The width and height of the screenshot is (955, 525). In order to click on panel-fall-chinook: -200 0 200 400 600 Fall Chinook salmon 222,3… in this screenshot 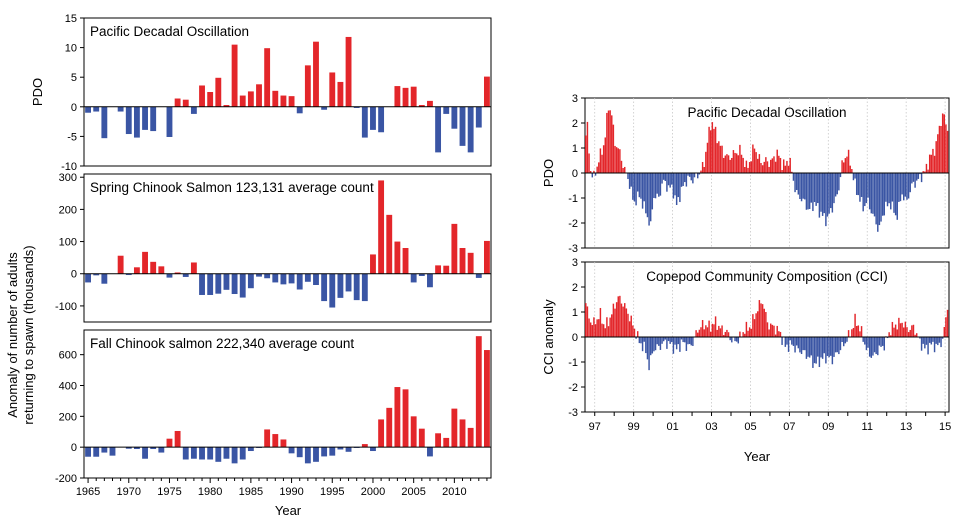, I will do `click(273, 407)`.